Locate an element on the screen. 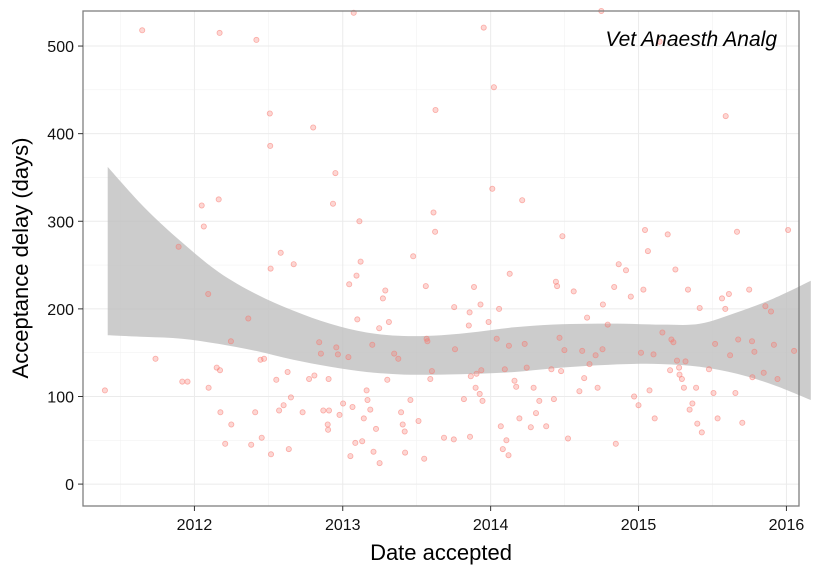 The height and width of the screenshot is (570, 825). y-tick-label: 500 is located at coordinates (60, 47).